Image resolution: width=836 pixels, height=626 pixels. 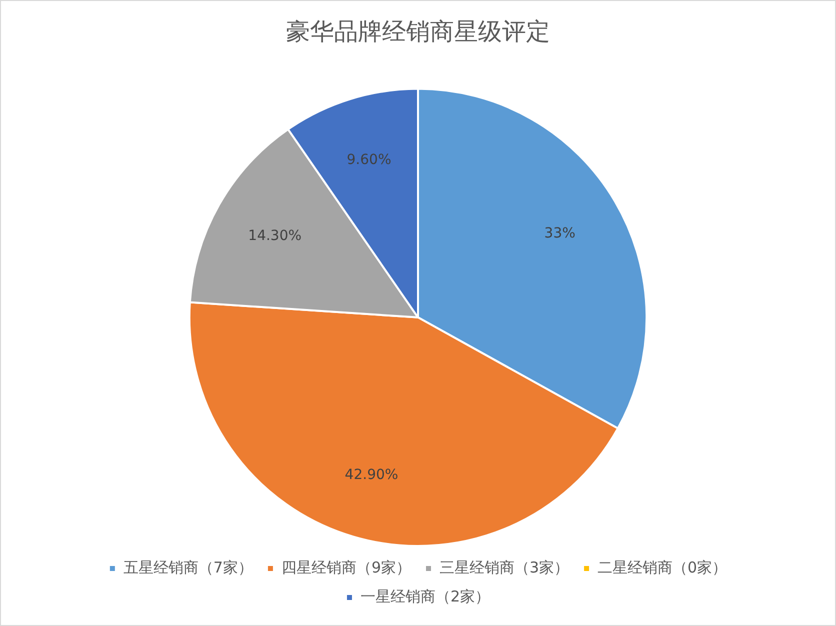 What do you see at coordinates (425, 596) in the screenshot?
I see `legend-label: 一星经销商（2家）` at bounding box center [425, 596].